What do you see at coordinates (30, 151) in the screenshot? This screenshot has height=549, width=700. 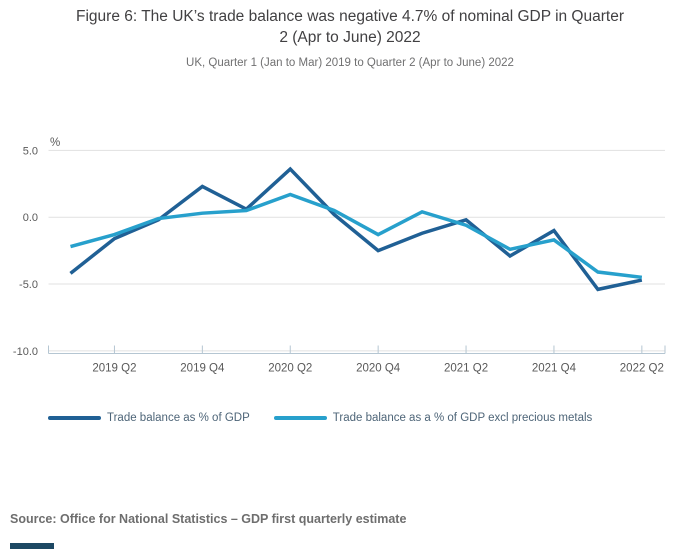 I see `y-axis-label-5.0: 5.0` at bounding box center [30, 151].